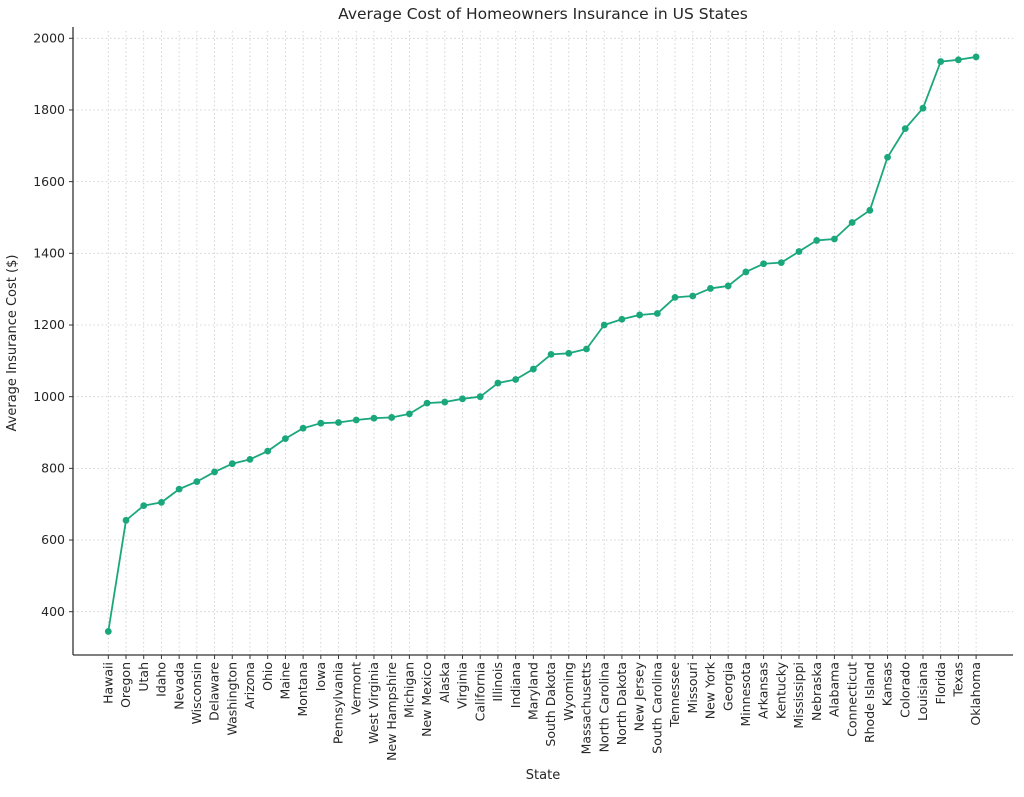 This screenshot has height=797, width=1024. What do you see at coordinates (49, 37) in the screenshot?
I see `y-tick-label: 2000` at bounding box center [49, 37].